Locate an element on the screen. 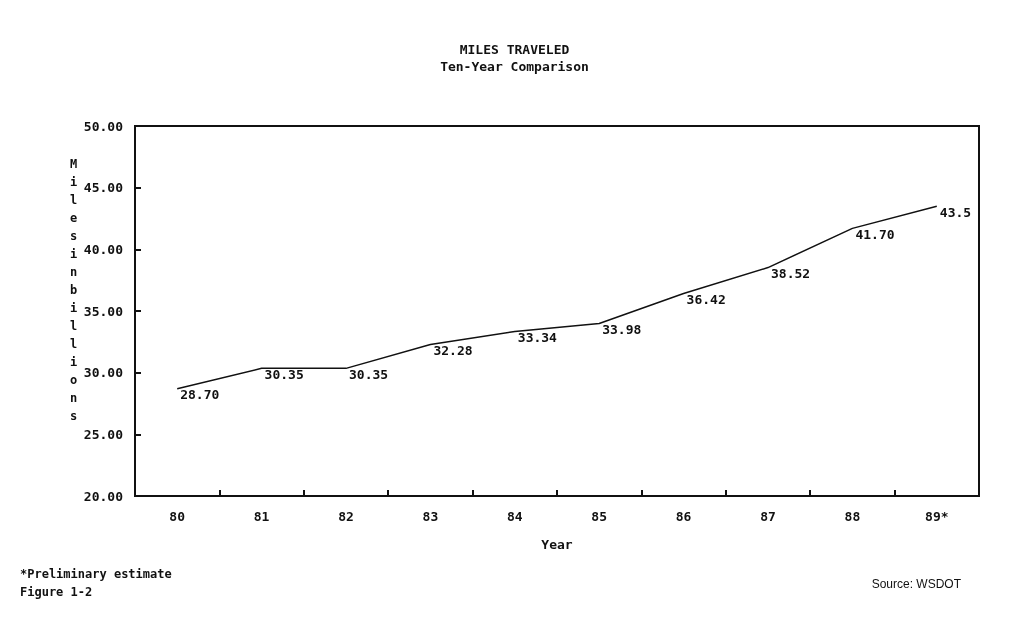 Image resolution: width=1029 pixels, height=624 pixels. x-tick-label: 88 is located at coordinates (852, 516).